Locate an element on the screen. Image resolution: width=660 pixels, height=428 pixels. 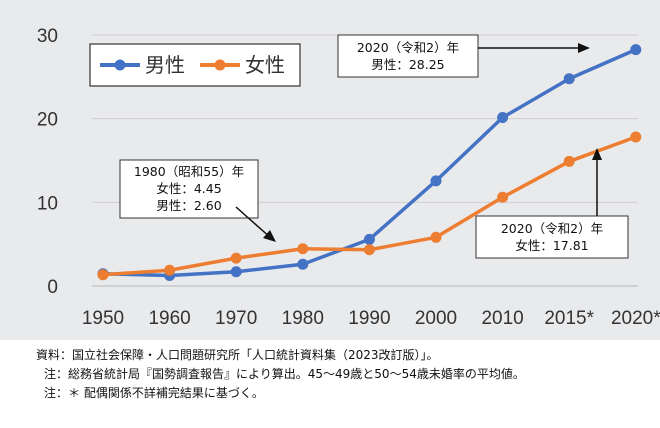
legend: 男性 女性 is located at coordinates (195, 65).